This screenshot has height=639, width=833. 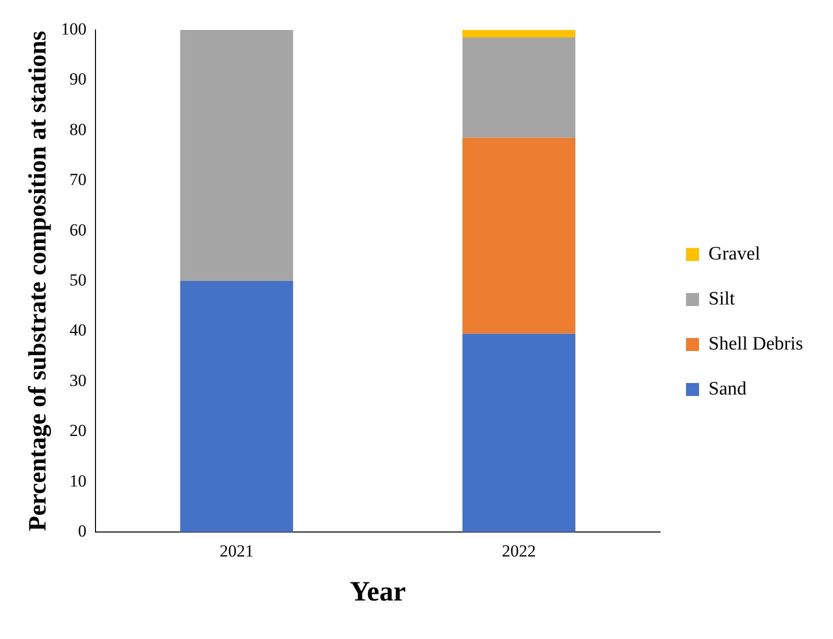 I want to click on x-axis-title: Year, so click(x=378, y=592).